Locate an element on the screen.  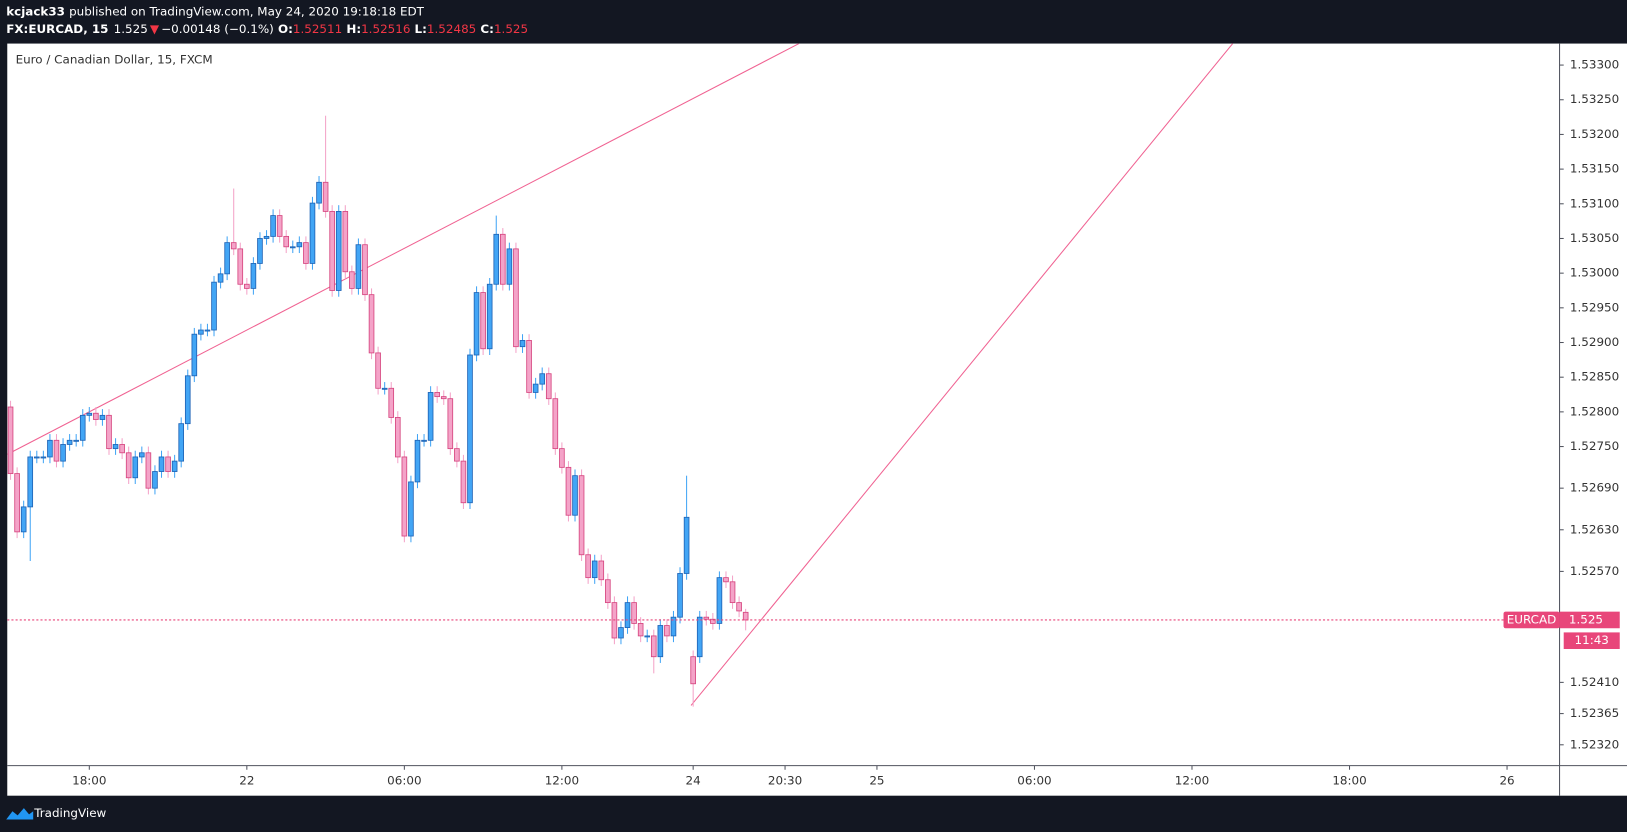
y-tick-label: 1.53150 is located at coordinates (1594, 169).